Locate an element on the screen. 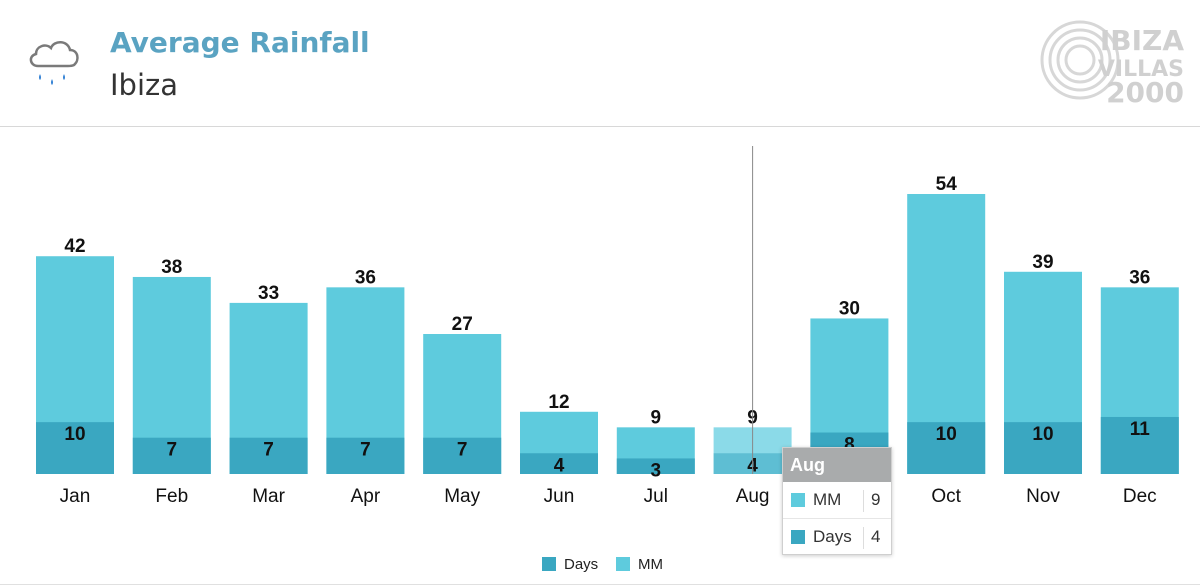  data-label-mm-dec: 36 is located at coordinates (1139, 277).